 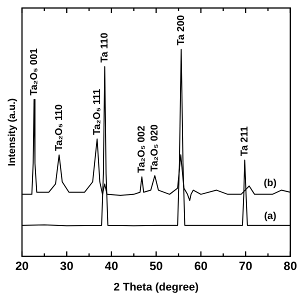 I want to click on x-tick-label: 30, so click(x=67, y=265).